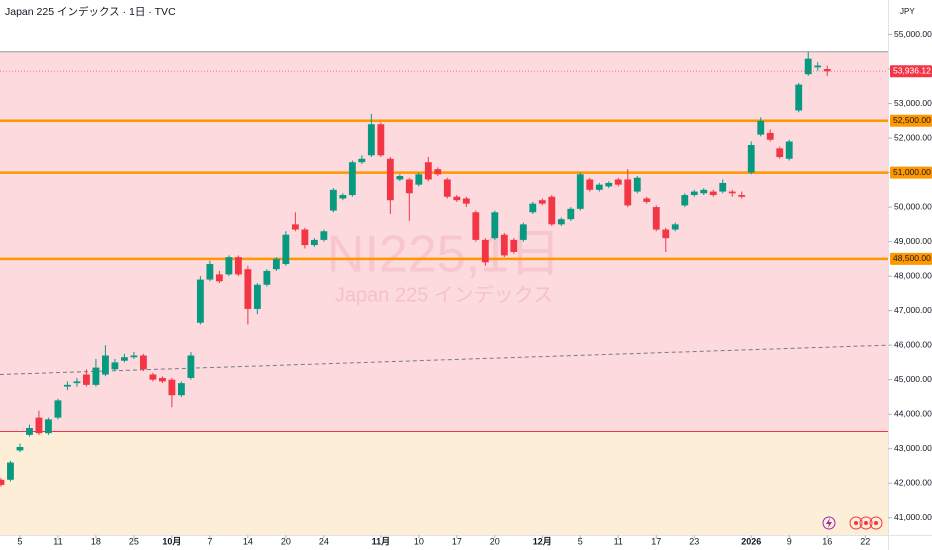  Describe the element at coordinates (444, 359) in the screenshot. I see `trend-line` at that location.